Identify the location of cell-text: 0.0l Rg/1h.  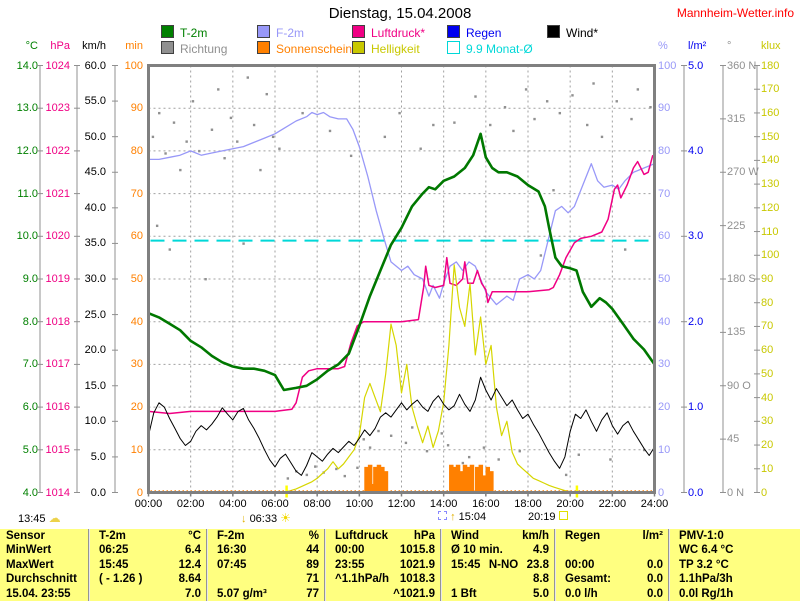
(706, 593).